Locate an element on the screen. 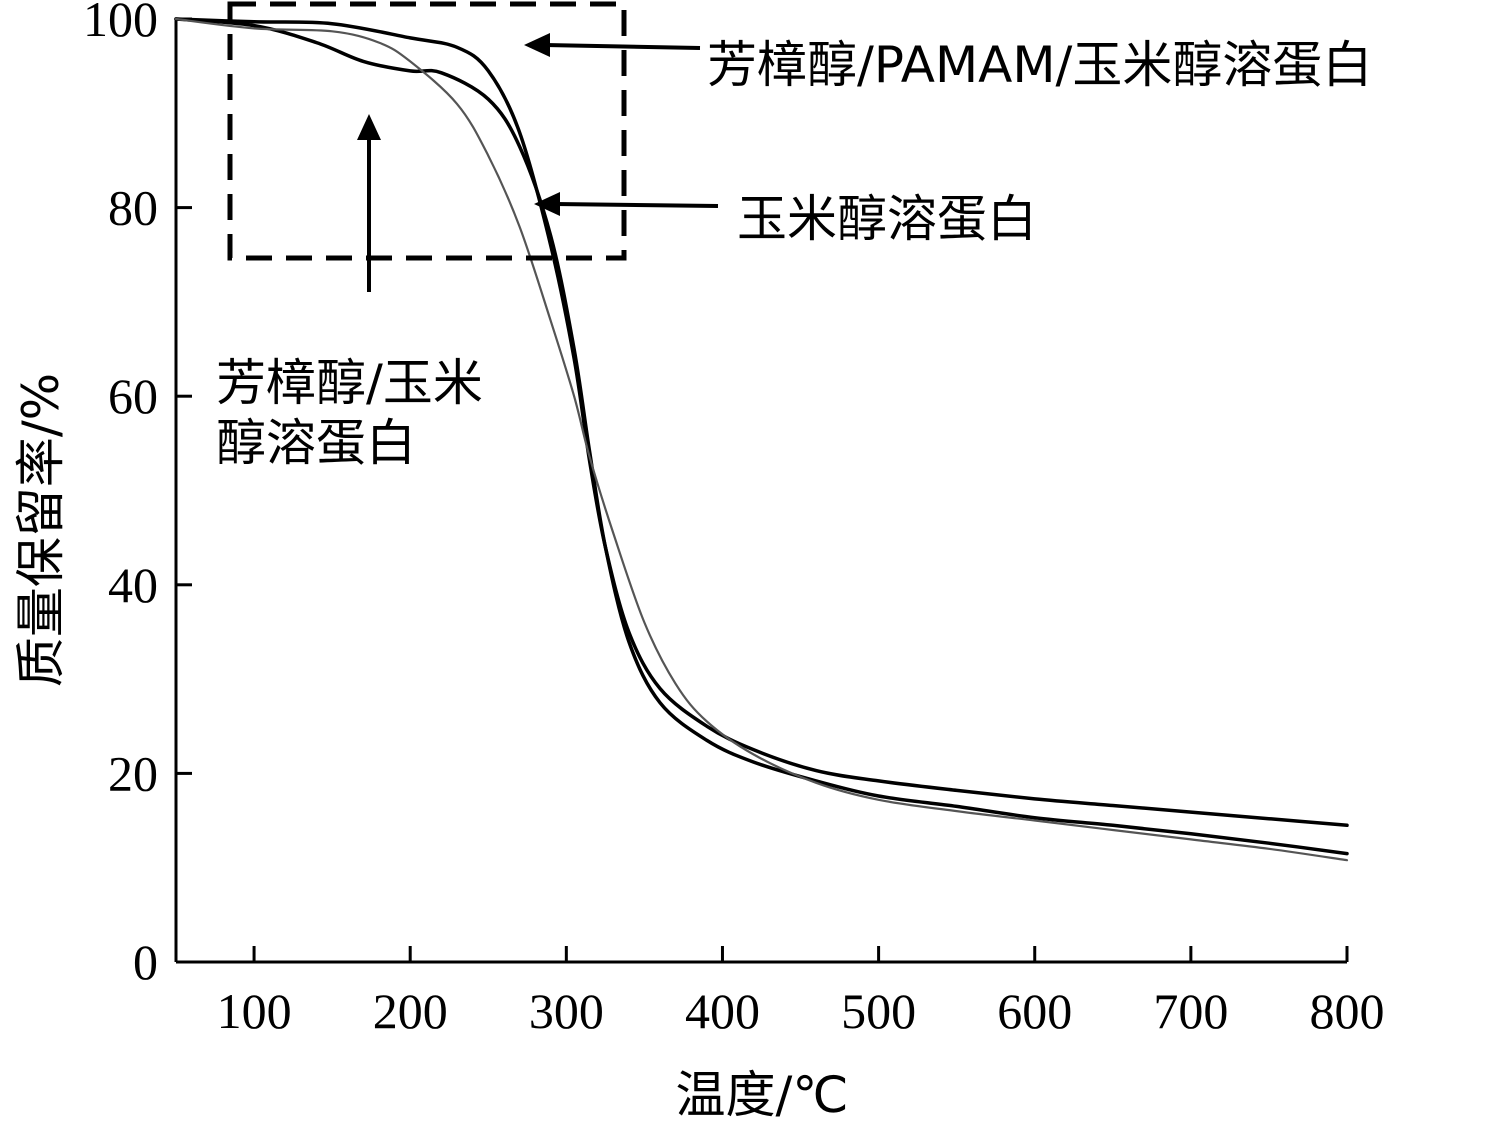  x-tick-label: 400 is located at coordinates (722, 1011).